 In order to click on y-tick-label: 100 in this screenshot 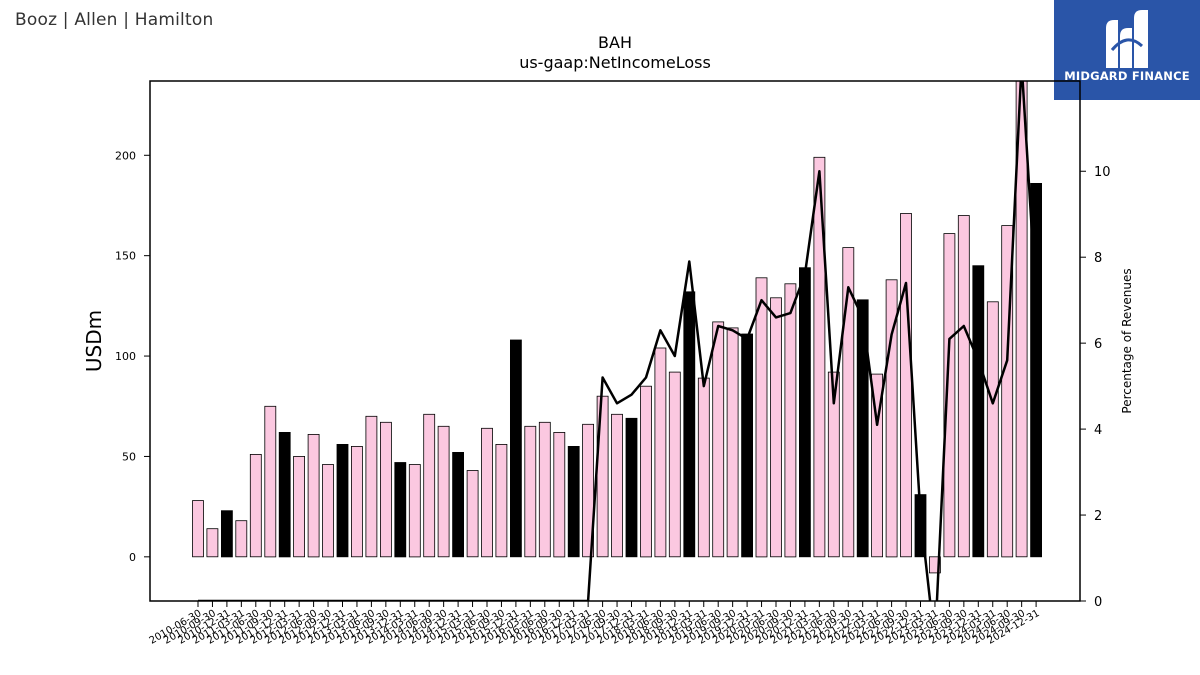, I will do `click(125, 356)`.